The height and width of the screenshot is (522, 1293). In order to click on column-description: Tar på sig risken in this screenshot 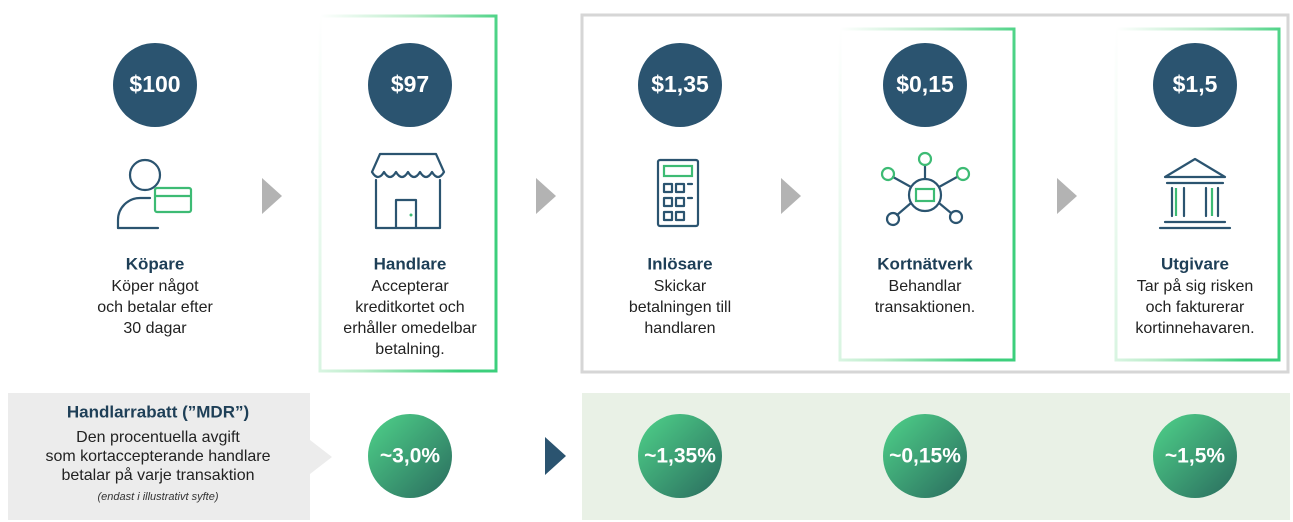, I will do `click(1195, 286)`.